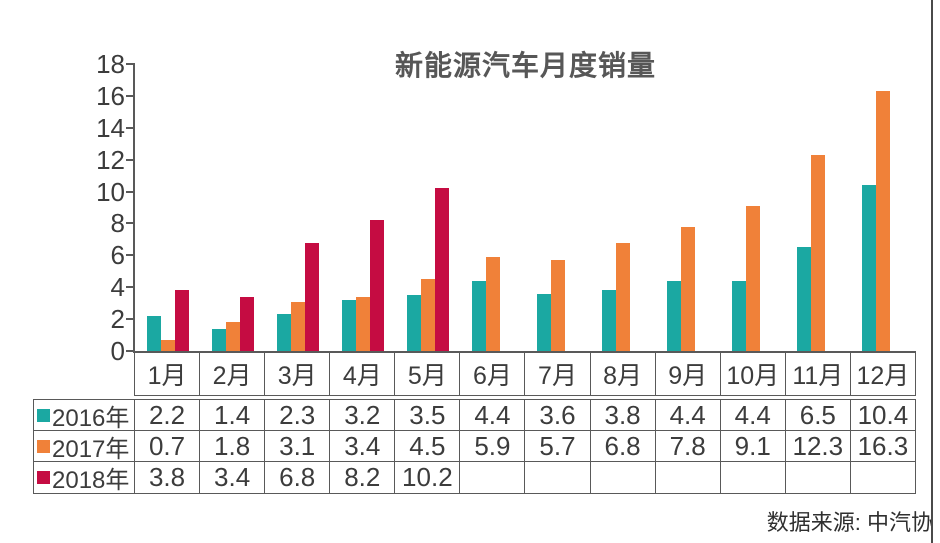  What do you see at coordinates (117, 287) in the screenshot?
I see `y-axis-label: 4` at bounding box center [117, 287].